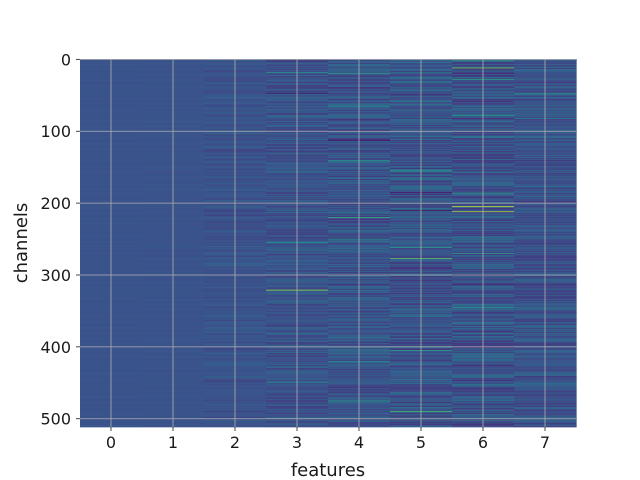 The width and height of the screenshot is (640, 480). What do you see at coordinates (21, 243) in the screenshot?
I see `y-axis-label: channels` at bounding box center [21, 243].